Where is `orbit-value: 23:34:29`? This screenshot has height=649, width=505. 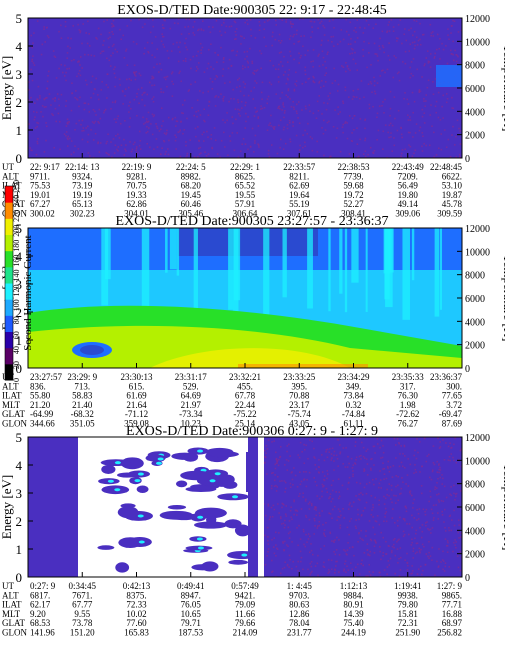 orbit-value: 23:34:29 is located at coordinates (353, 377).